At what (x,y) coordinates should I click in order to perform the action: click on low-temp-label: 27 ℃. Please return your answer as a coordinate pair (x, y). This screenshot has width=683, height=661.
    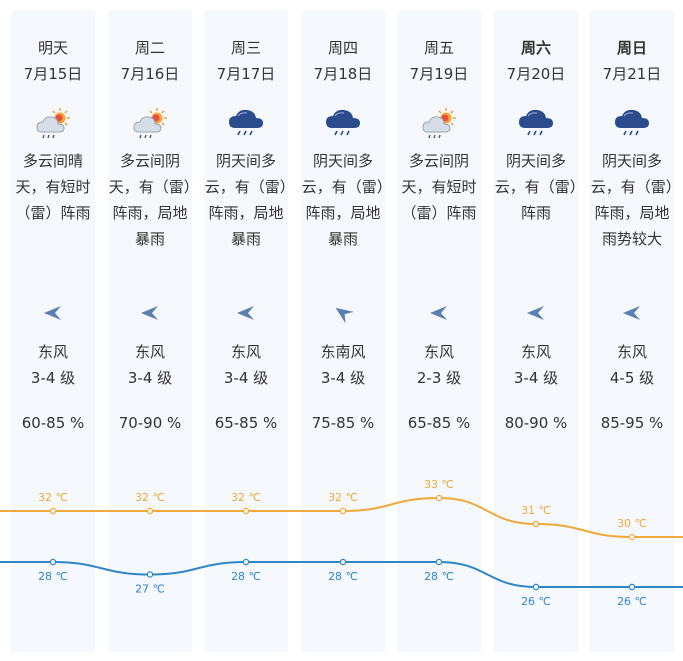
    Looking at the image, I should click on (150, 589).